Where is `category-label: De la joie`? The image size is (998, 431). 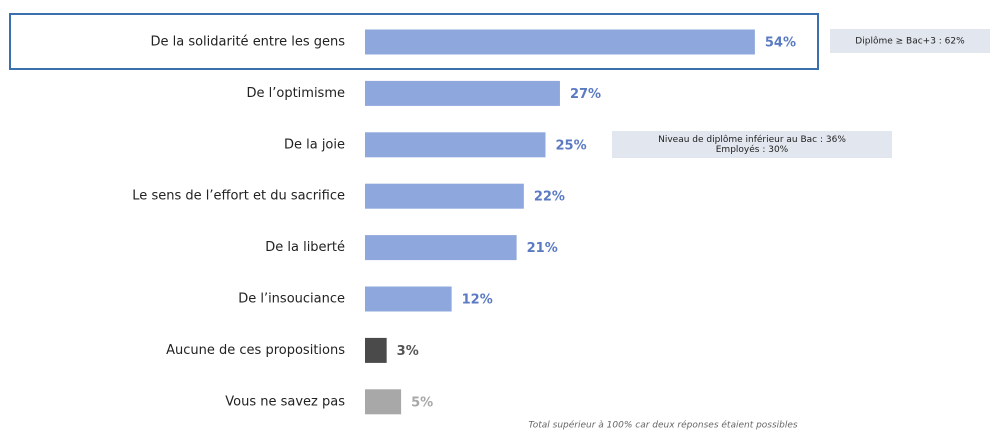 category-label: De la joie is located at coordinates (314, 144).